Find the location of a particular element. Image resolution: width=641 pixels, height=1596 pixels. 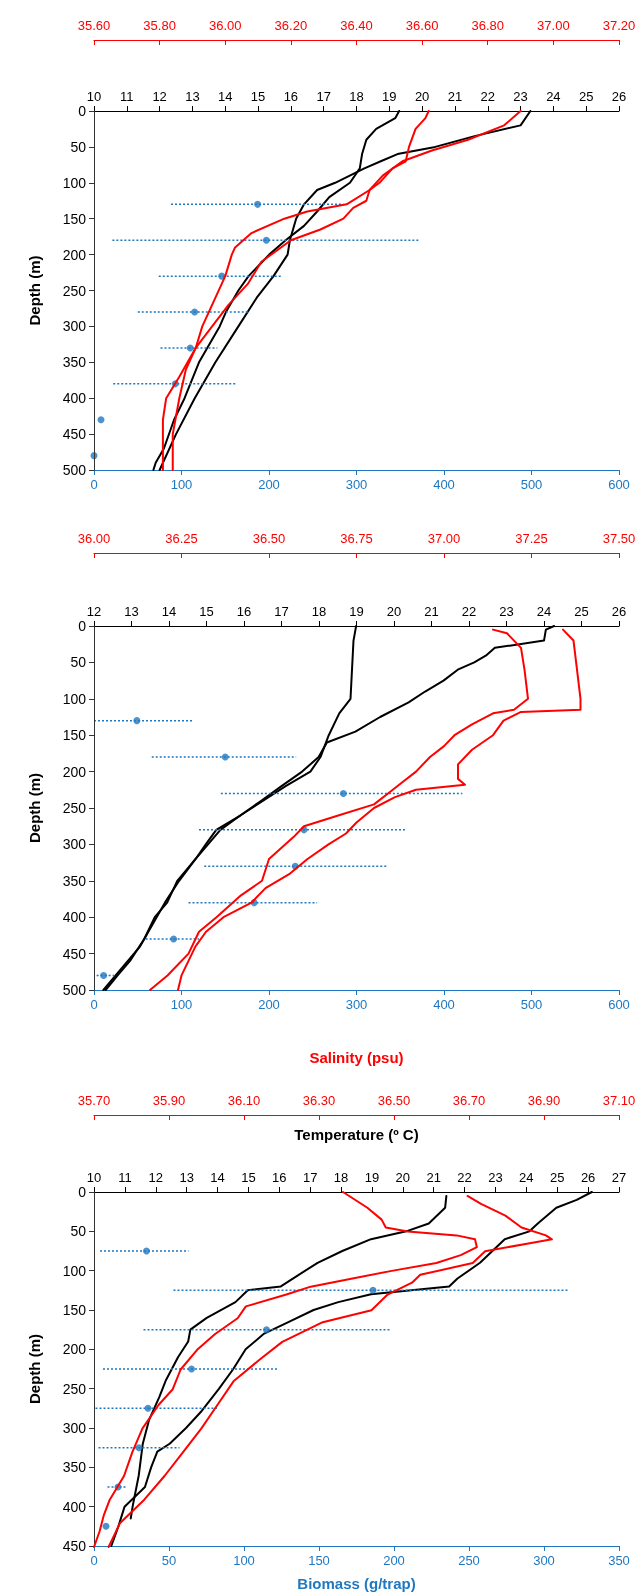

x-tick-label: 36.80 is located at coordinates (488, 25).